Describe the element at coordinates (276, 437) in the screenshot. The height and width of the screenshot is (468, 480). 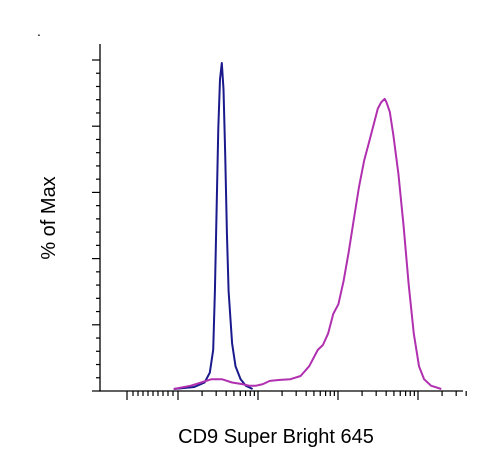
I see `x-axis-label: CD9 Super Bright 645` at that location.